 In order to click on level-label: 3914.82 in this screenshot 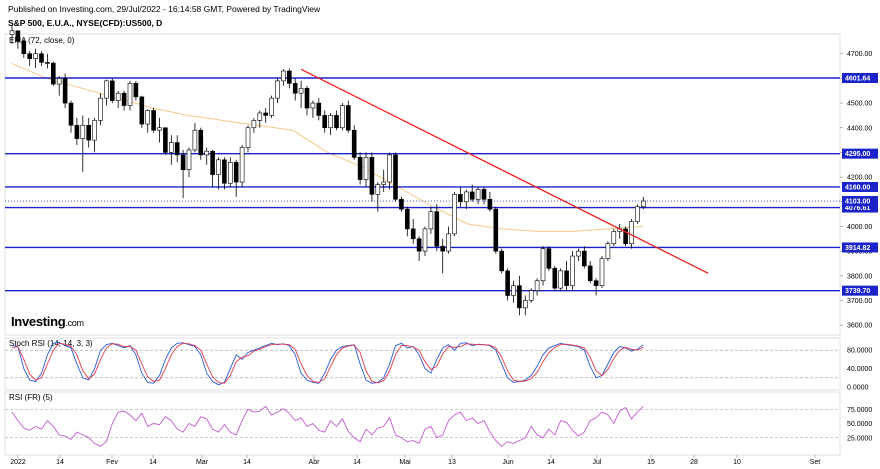, I will do `click(857, 248)`.